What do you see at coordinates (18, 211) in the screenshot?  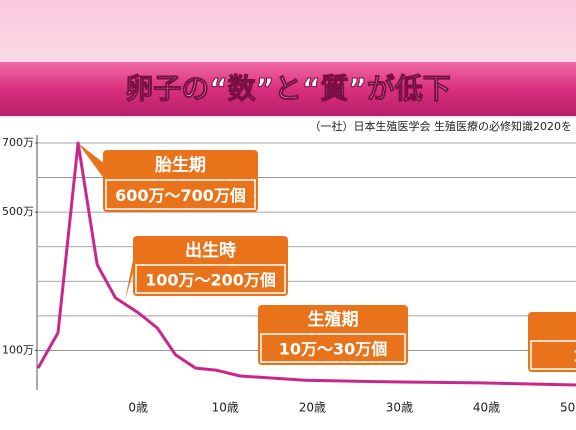 I see `y-tick-label: 500万` at bounding box center [18, 211].